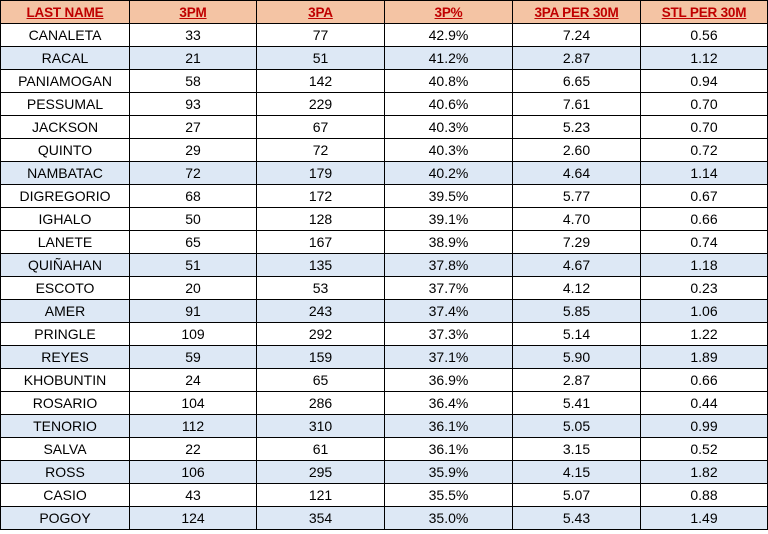 The width and height of the screenshot is (768, 534). What do you see at coordinates (576, 104) in the screenshot?
I see `cell-3pa-per-30m: 7.61` at bounding box center [576, 104].